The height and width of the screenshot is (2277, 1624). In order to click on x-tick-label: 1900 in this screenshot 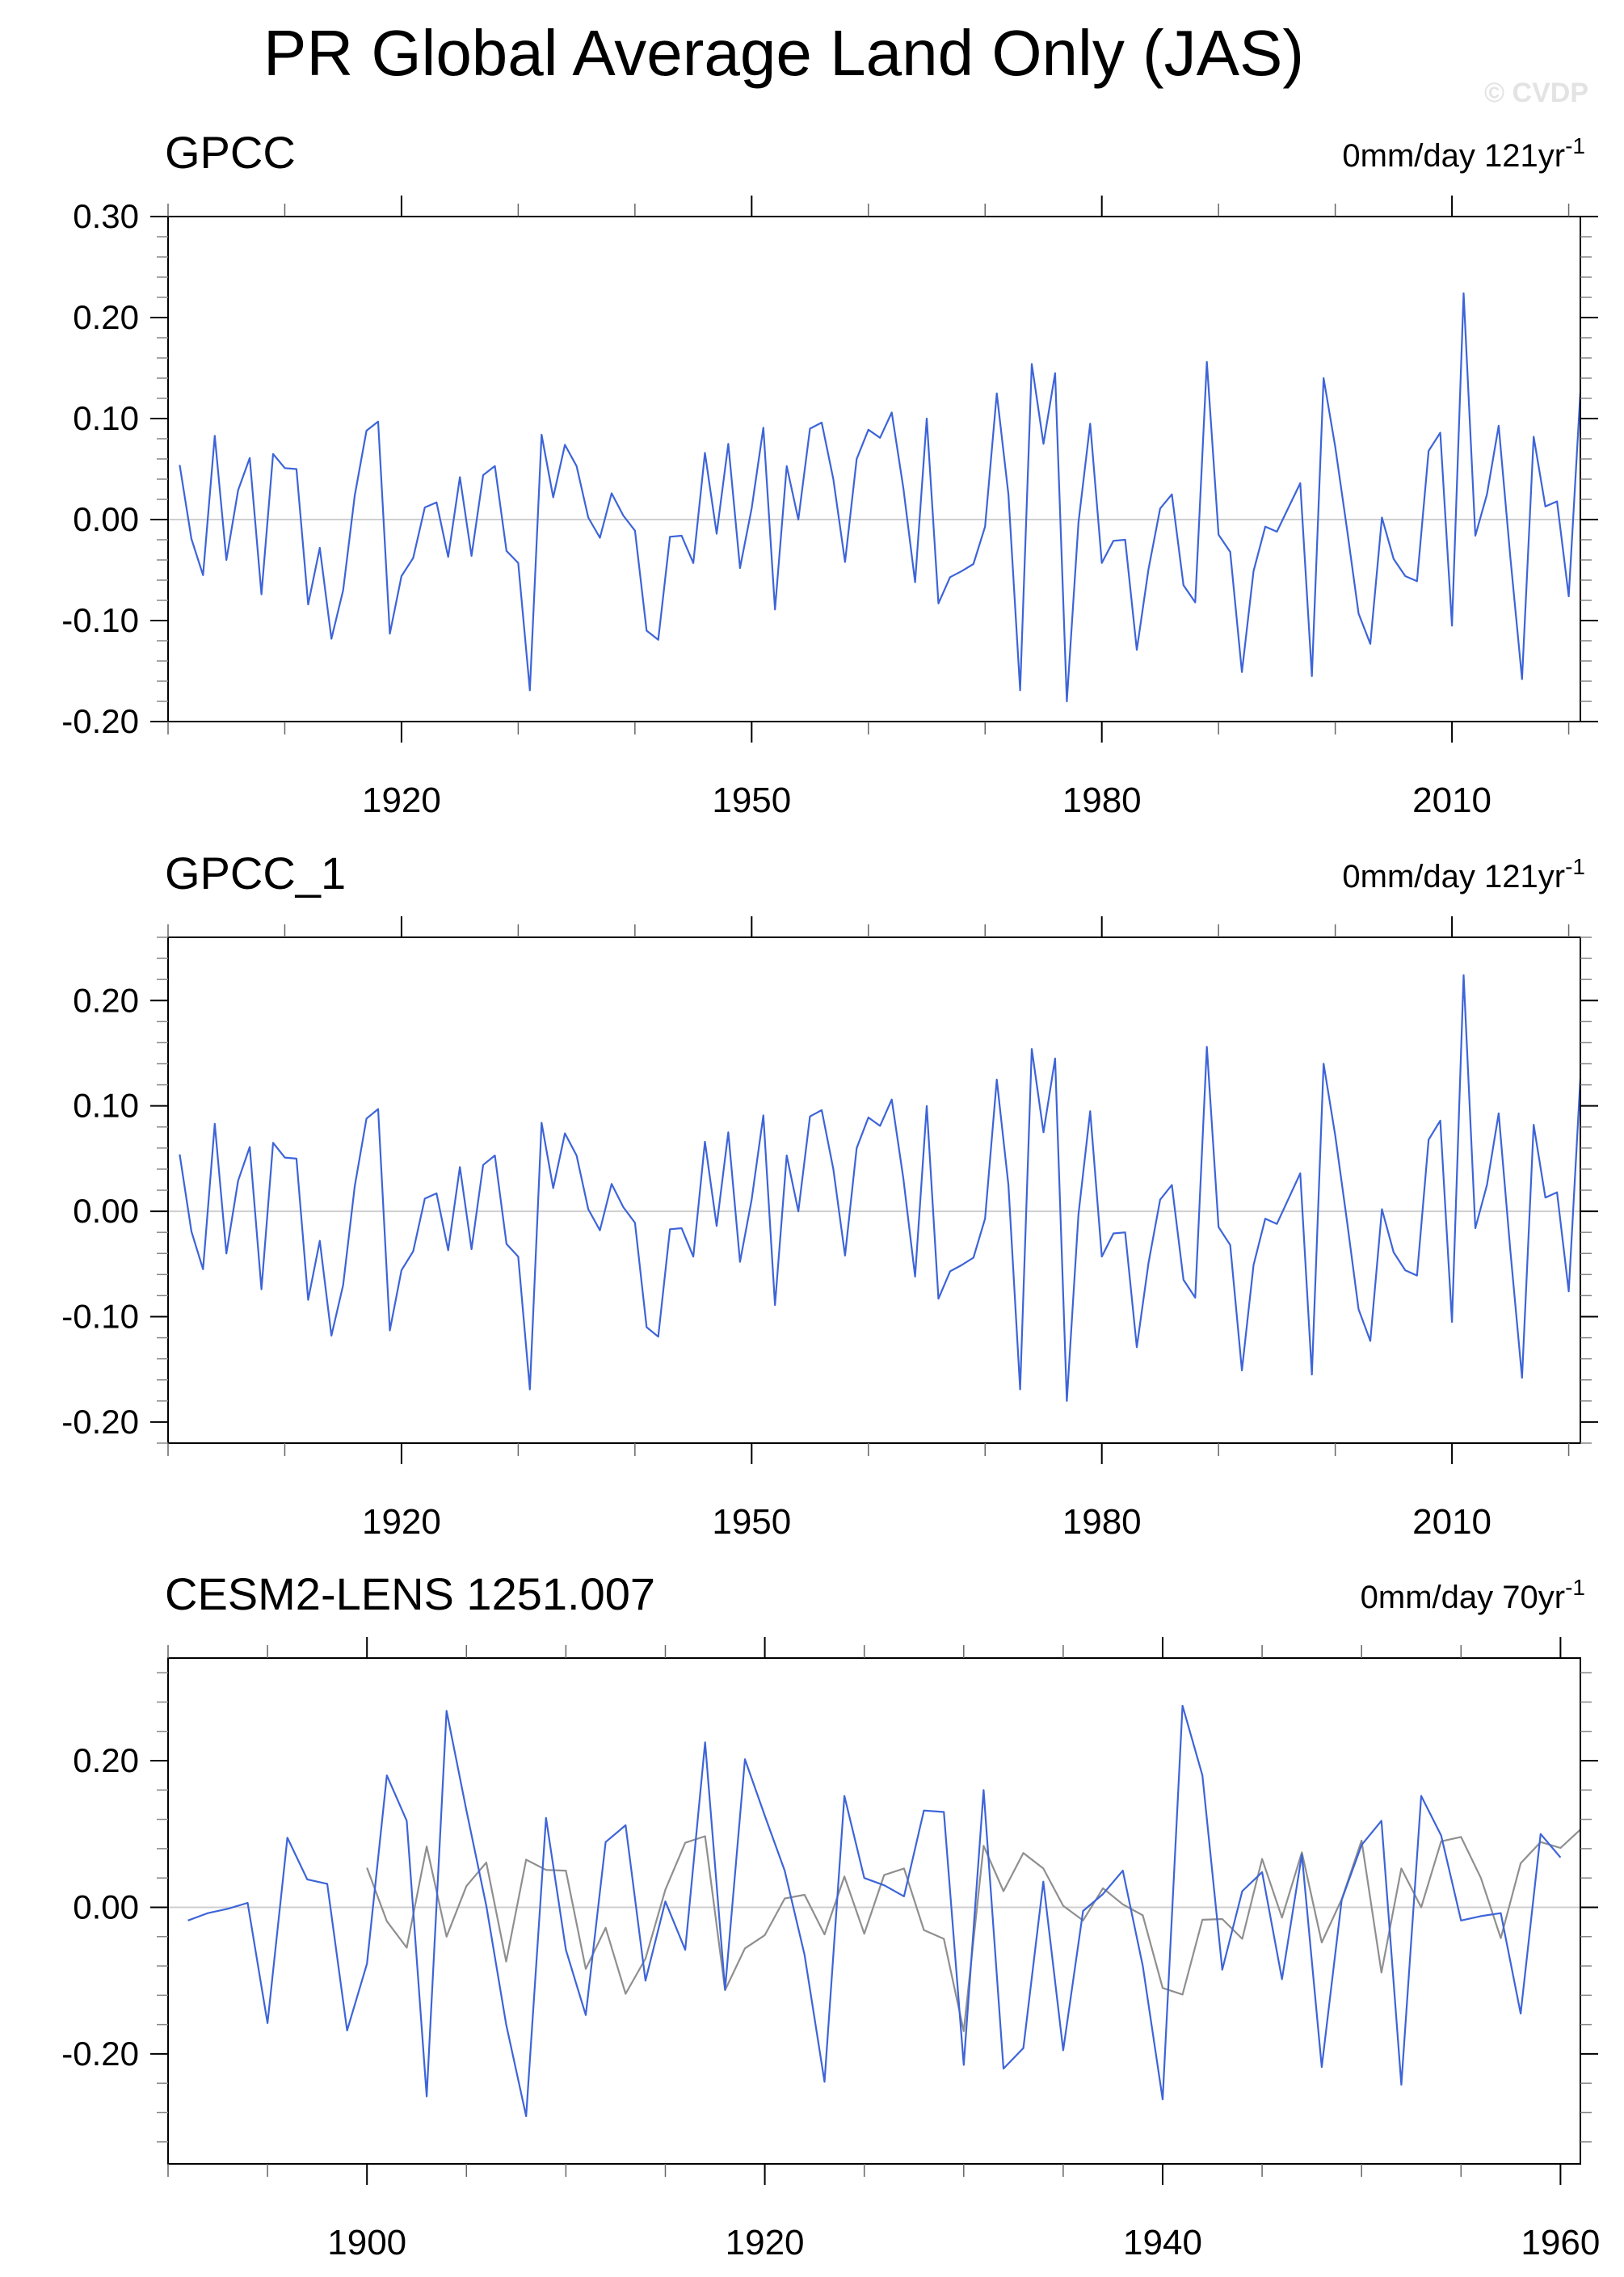, I will do `click(366, 2242)`.